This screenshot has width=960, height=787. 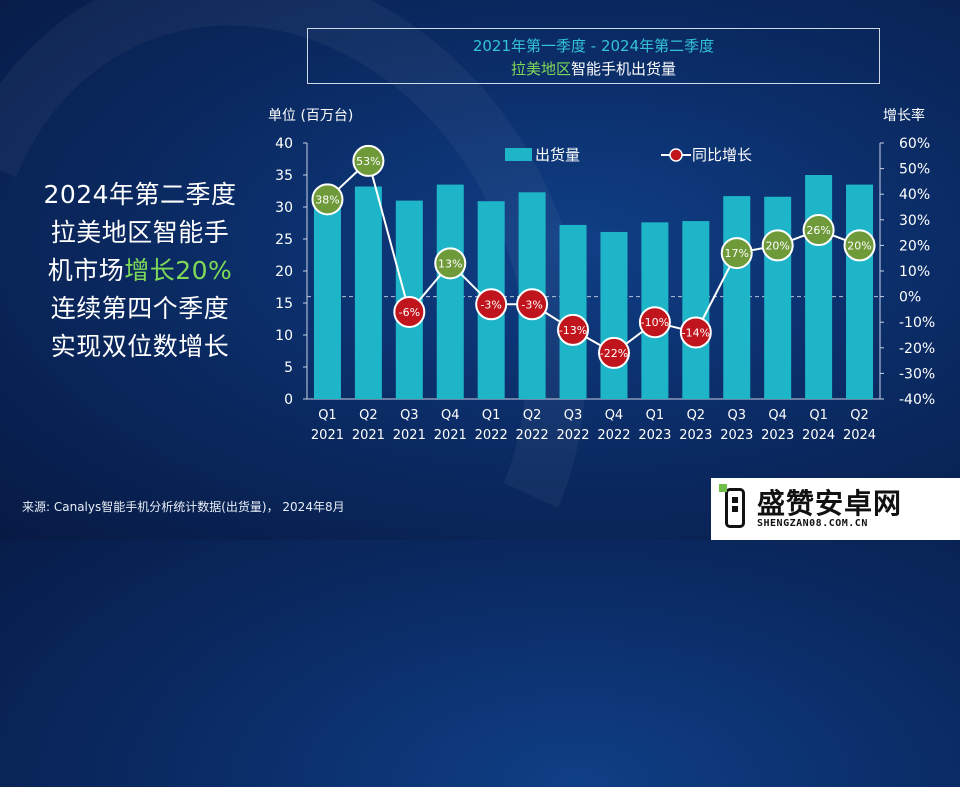 What do you see at coordinates (914, 246) in the screenshot?
I see `right-axis-tick-label: 20%` at bounding box center [914, 246].